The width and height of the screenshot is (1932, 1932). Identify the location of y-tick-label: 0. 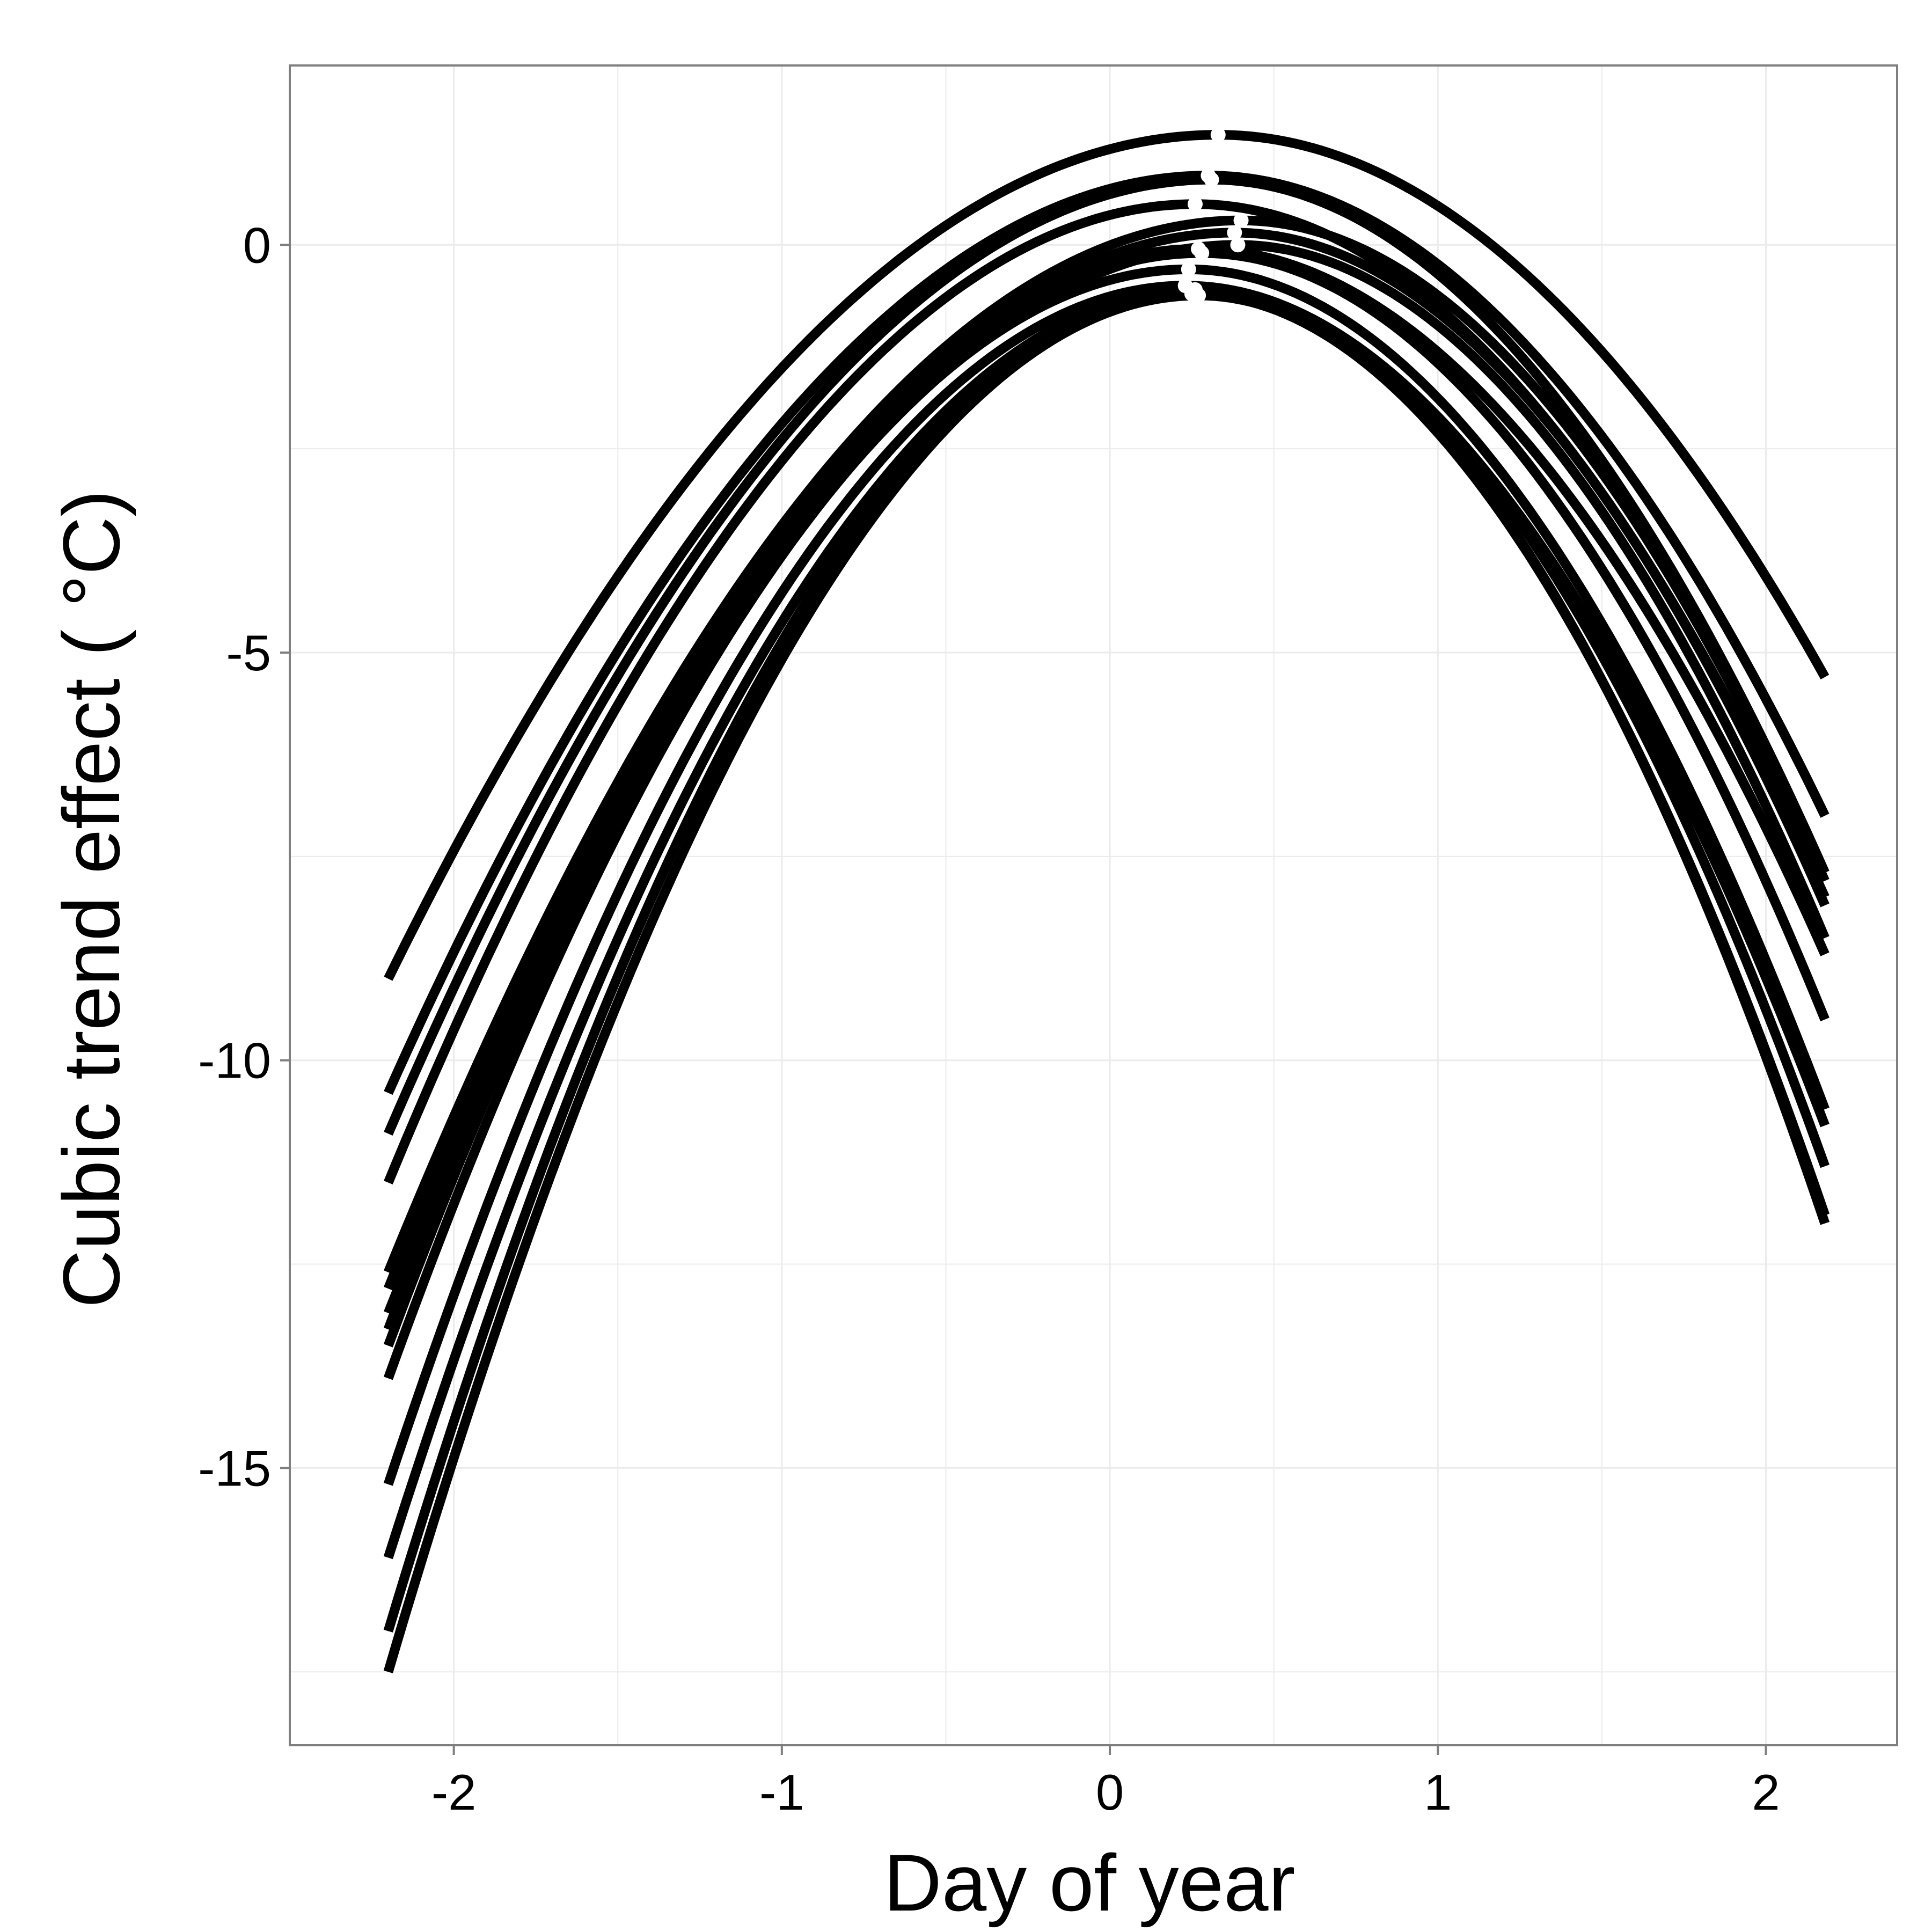
(257, 245).